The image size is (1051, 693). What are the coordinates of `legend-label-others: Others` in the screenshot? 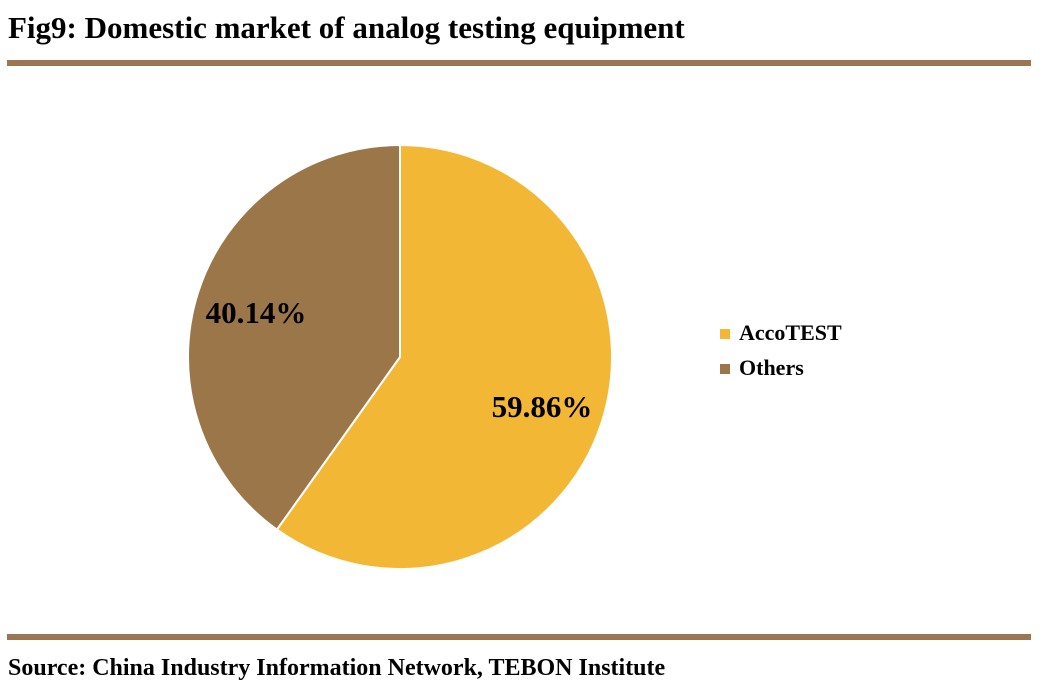 It's located at (771, 367).